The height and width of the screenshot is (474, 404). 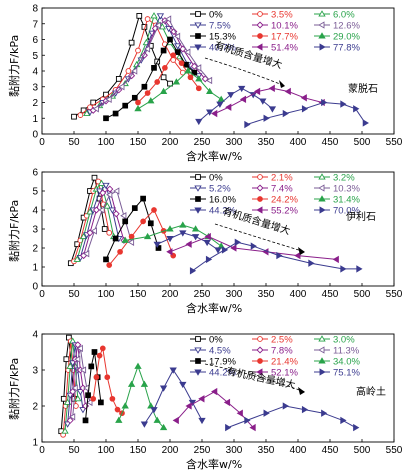 What do you see at coordinates (255, 378) in the screenshot?
I see `annotation-arrow` at bounding box center [255, 378].